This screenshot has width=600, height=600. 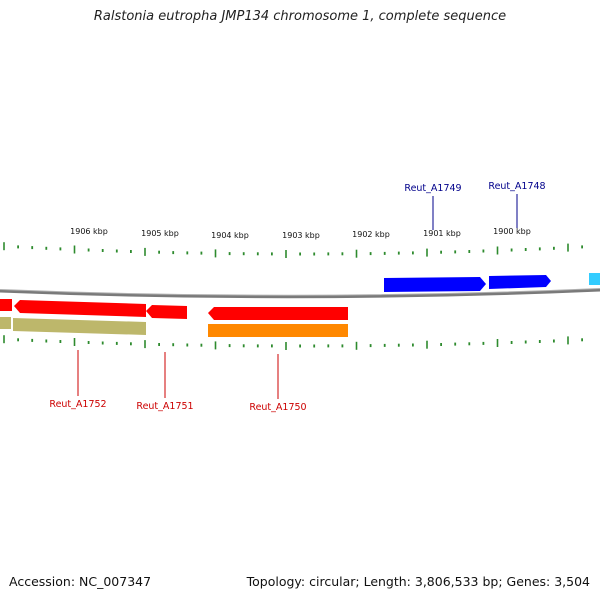 I want to click on chromosome-backbone-highlight, so click(x=300, y=292).